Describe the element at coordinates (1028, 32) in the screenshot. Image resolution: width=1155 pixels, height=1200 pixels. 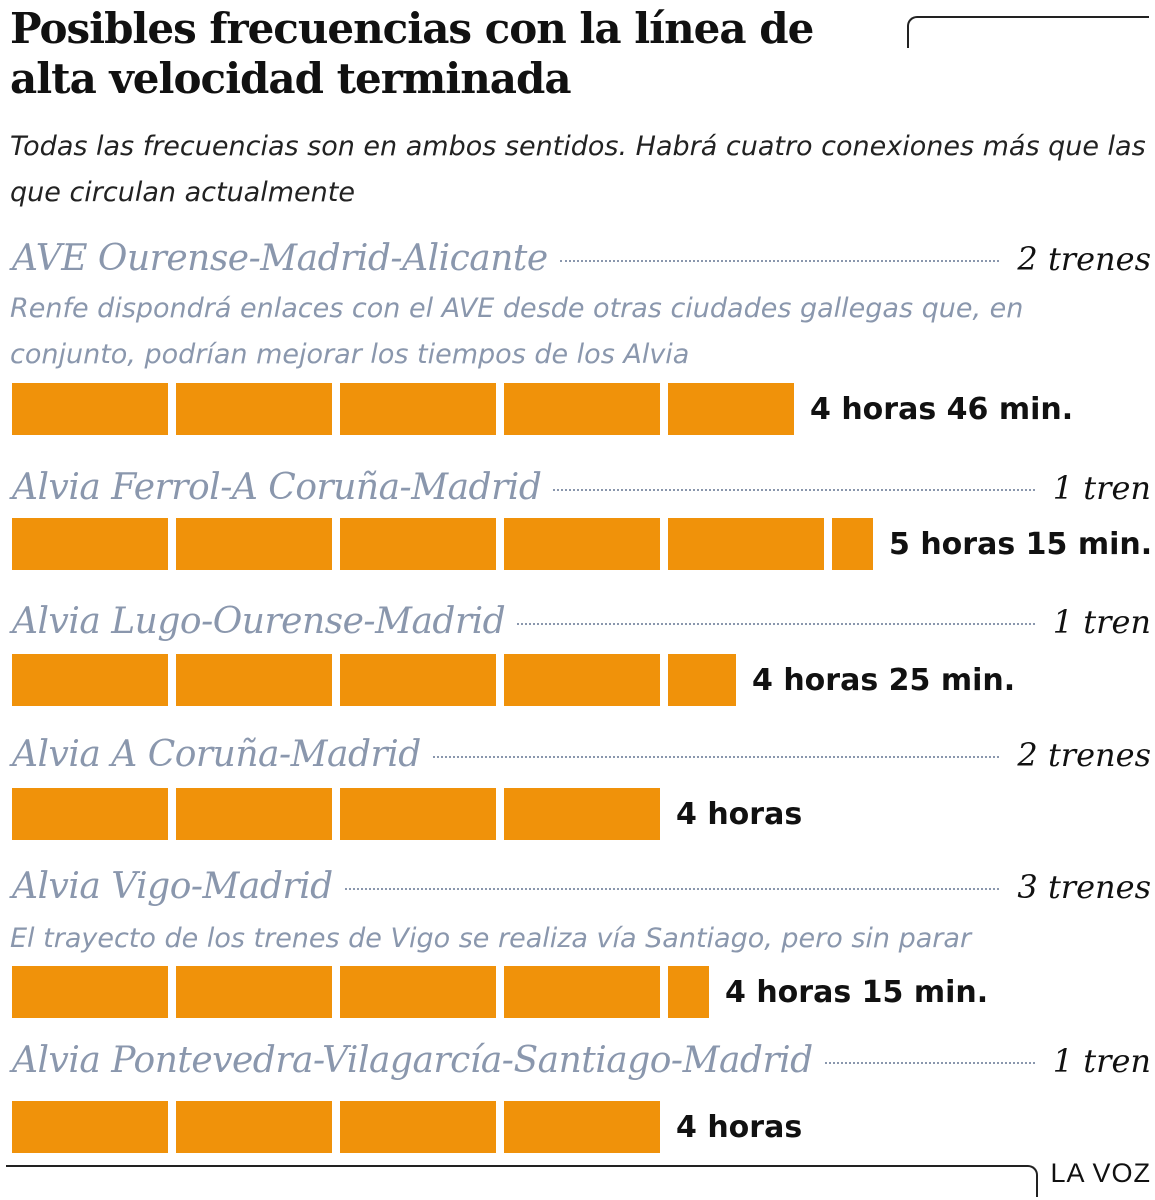
I see `corner-decoration-top` at that location.